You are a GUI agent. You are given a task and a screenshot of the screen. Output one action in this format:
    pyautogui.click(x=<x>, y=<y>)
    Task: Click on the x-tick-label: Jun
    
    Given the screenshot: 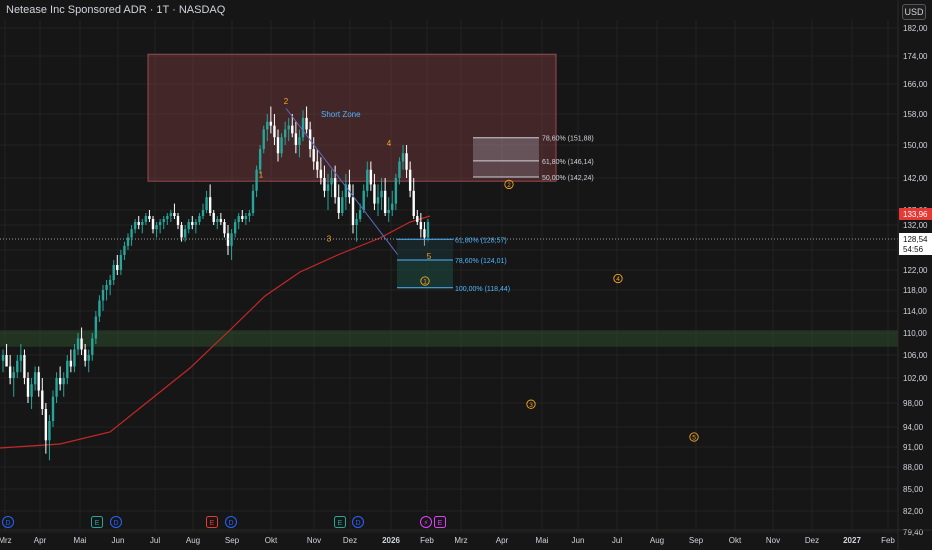 What is the action you would take?
    pyautogui.click(x=578, y=540)
    